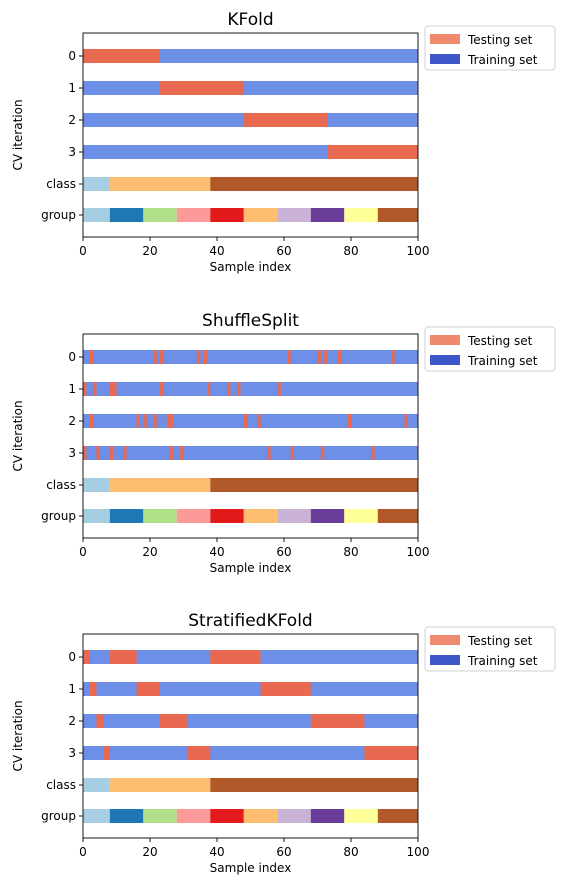 Image resolution: width=573 pixels, height=894 pixels. I want to click on subplot-title: ShuffleSplit, so click(250, 321).